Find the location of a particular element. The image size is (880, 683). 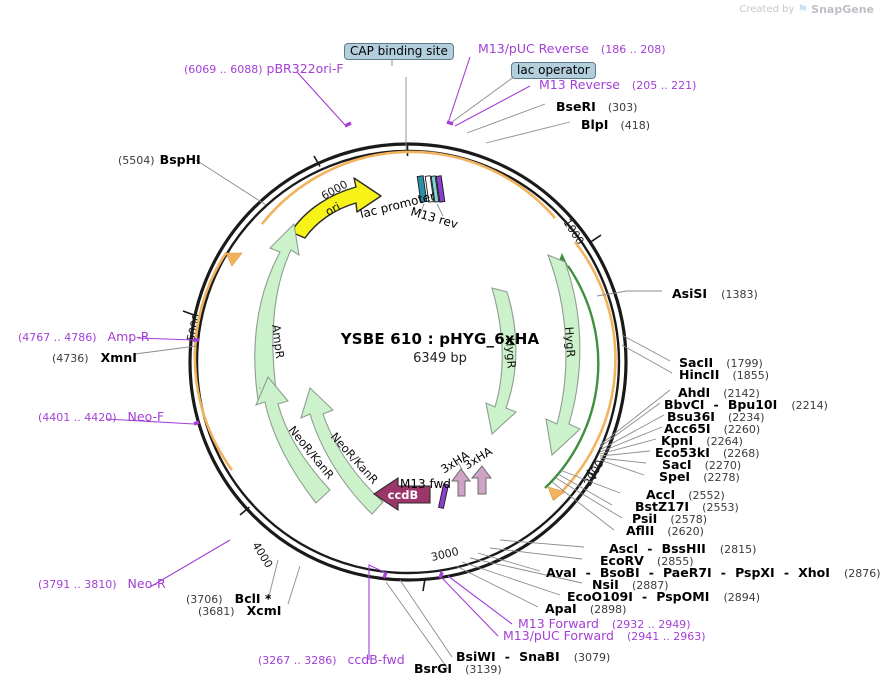

m13-reverse-name: M13 Reverse is located at coordinates (579, 84).